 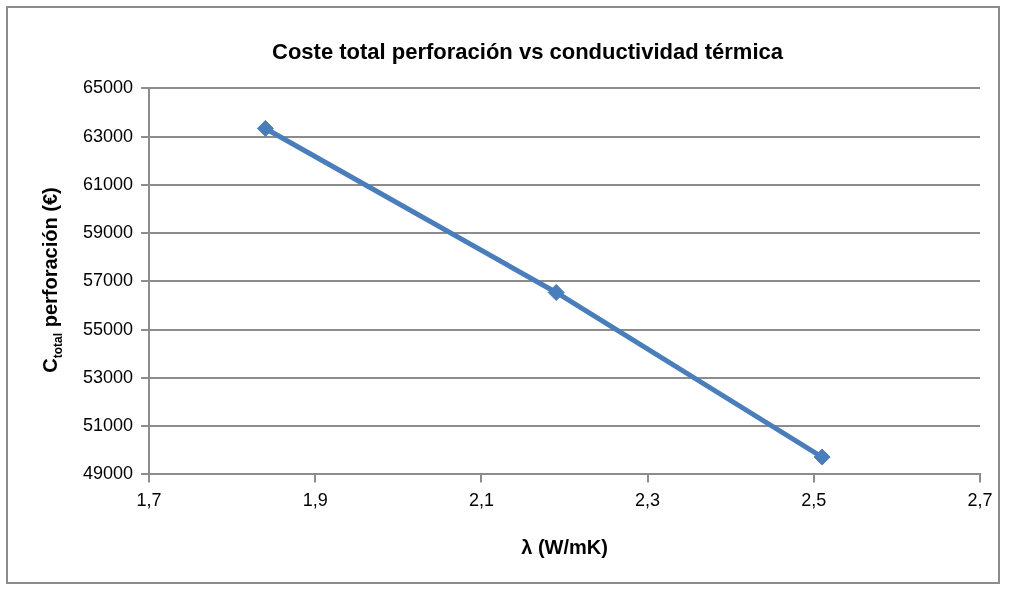 I want to click on y-tick-label: 49000, so click(x=108, y=473).